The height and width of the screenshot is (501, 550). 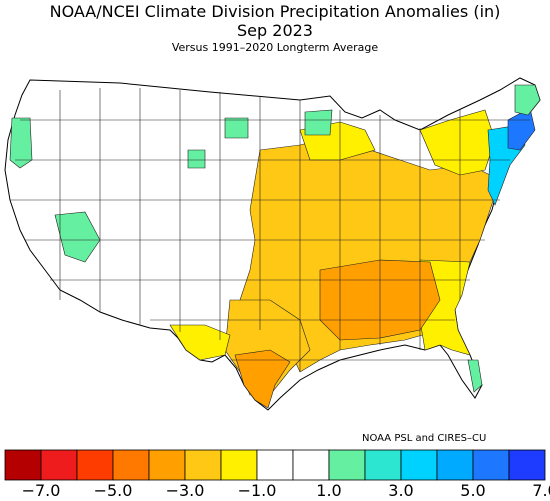 What do you see at coordinates (318, 122) in the screenshot?
I see `region-minnesota` at bounding box center [318, 122].